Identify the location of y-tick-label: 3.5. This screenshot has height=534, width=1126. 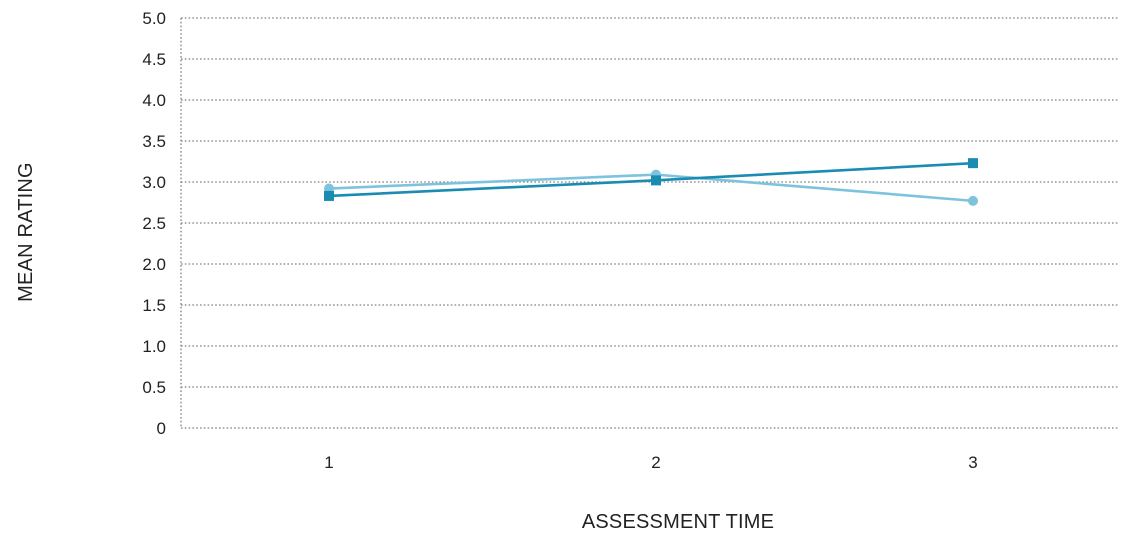
(154, 141).